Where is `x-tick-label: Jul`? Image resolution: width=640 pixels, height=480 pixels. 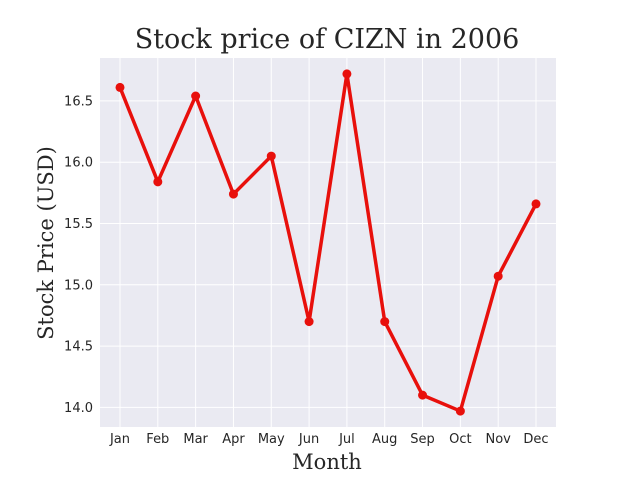 x-tick-label: Jul is located at coordinates (346, 439).